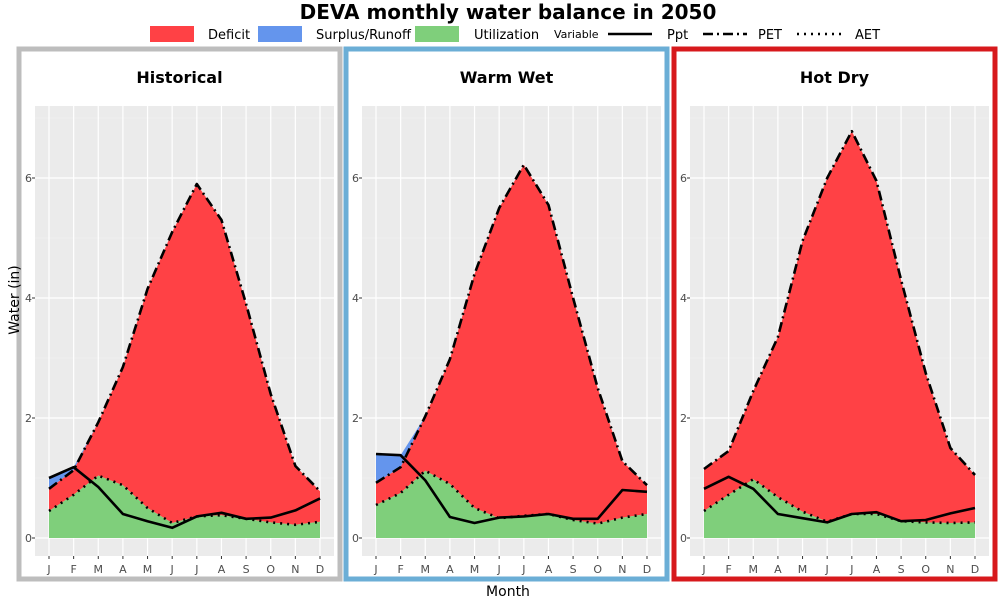 The image size is (1000, 600). I want to click on legend-line-label-0: Ppt, so click(677, 35).